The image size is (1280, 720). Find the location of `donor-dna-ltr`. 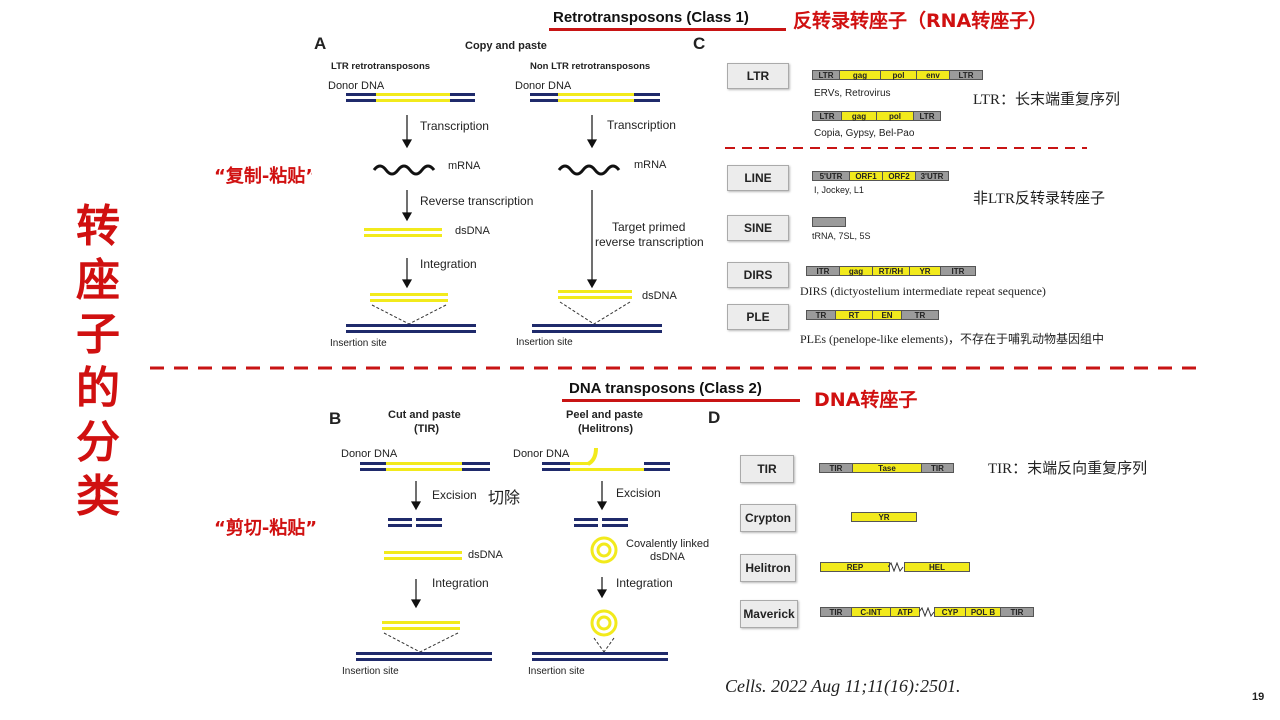

donor-dna-ltr is located at coordinates (410, 97).